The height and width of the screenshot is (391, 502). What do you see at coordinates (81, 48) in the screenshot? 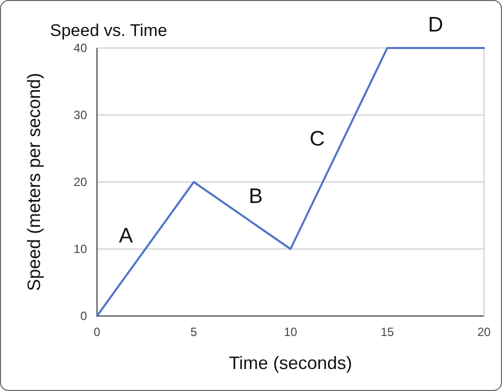
I see `y-tick-label: 40` at bounding box center [81, 48].